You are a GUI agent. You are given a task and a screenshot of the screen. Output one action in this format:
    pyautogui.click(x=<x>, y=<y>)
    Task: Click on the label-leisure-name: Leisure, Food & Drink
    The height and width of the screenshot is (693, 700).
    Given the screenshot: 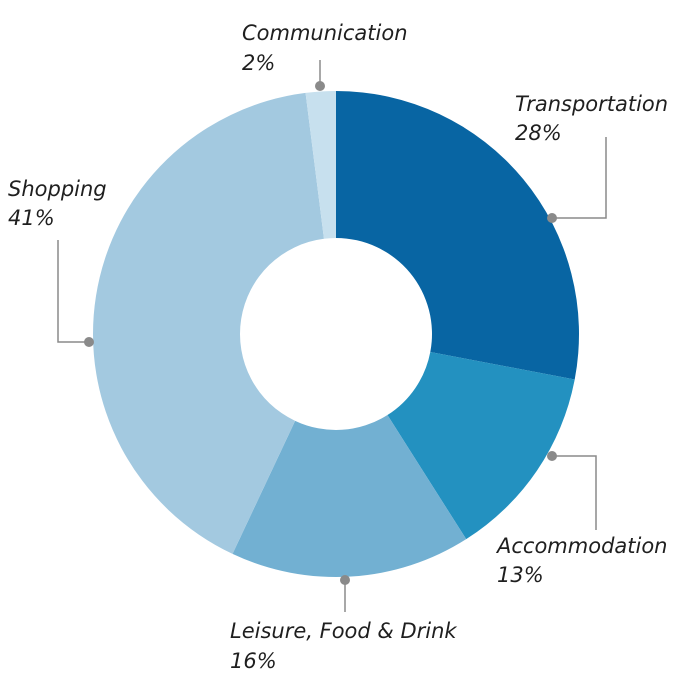 What is the action you would take?
    pyautogui.click(x=343, y=631)
    